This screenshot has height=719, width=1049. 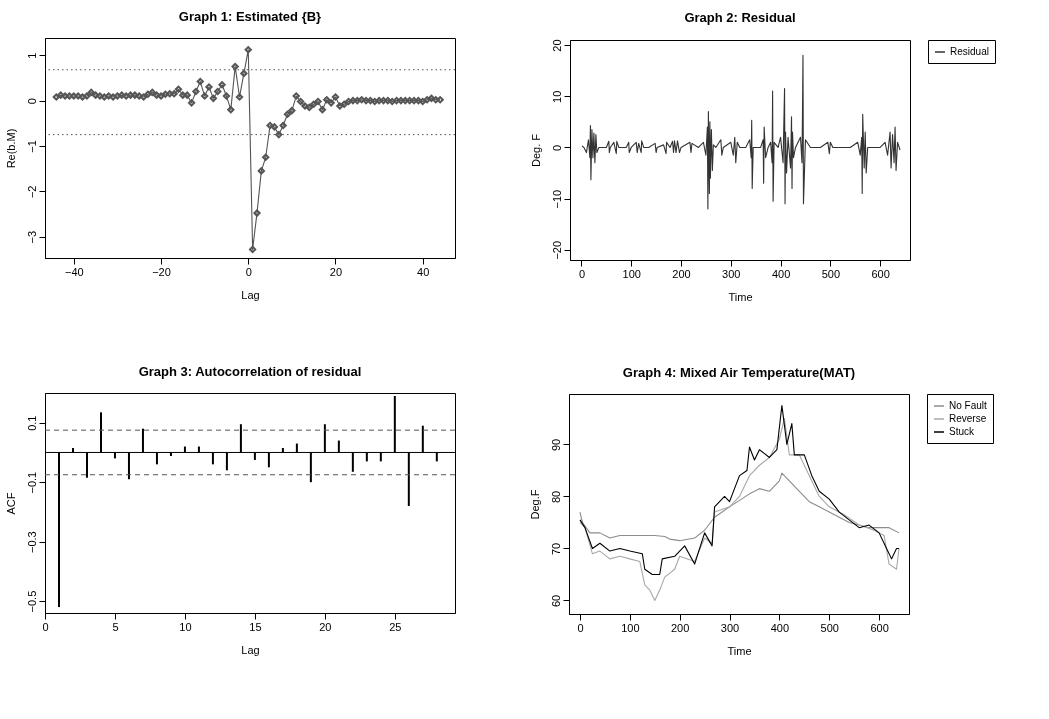 I want to click on y-tick-label: 60, so click(x=555, y=601).